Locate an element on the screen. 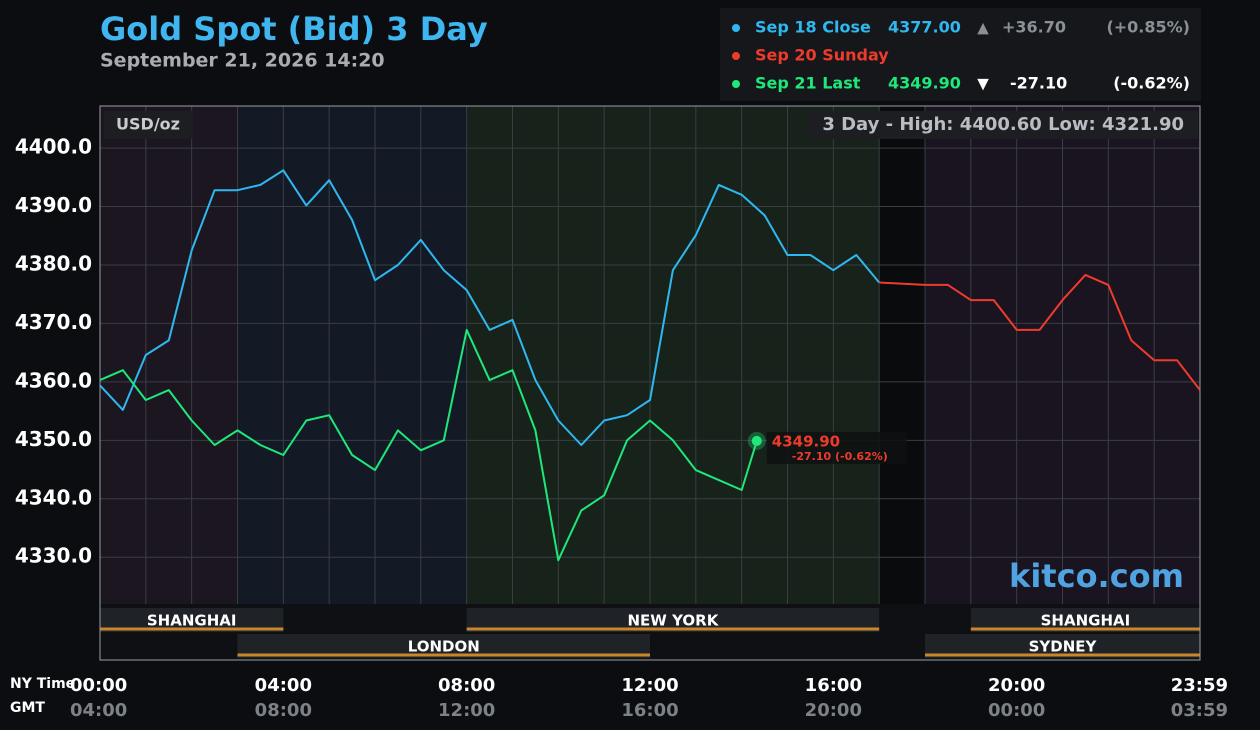 Image resolution: width=1260 pixels, height=730 pixels. last-point-change: -27.10 (-0.62%) is located at coordinates (840, 456).